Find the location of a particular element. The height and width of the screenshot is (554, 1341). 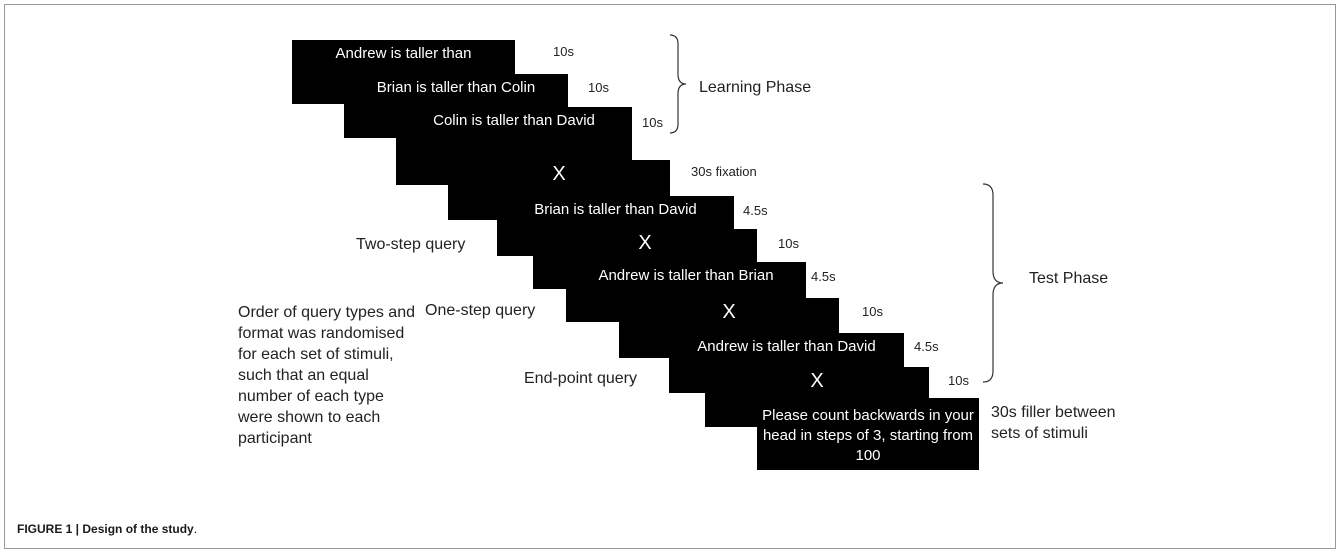

slide-x-2-text: X is located at coordinates (645, 243).